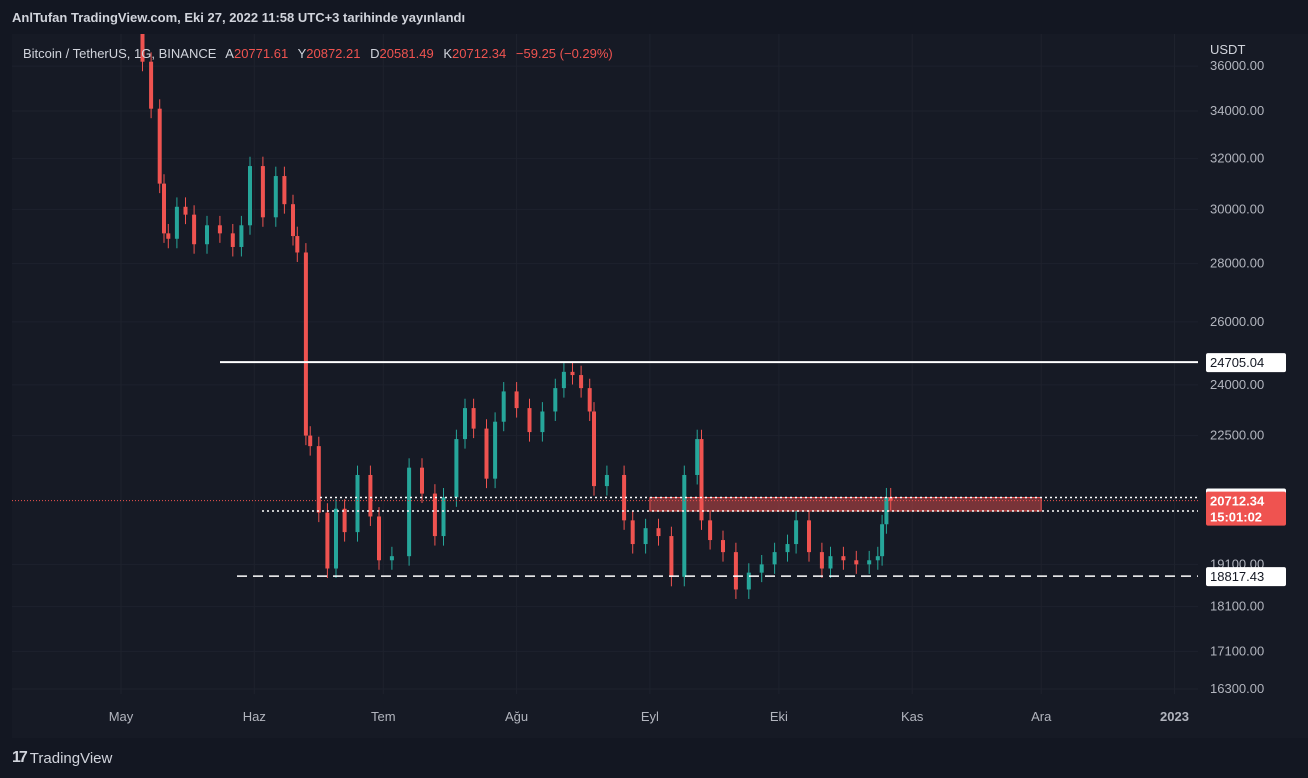 The image size is (1308, 778). What do you see at coordinates (20, 757) in the screenshot?
I see `tradingview-logo-icon: 17` at bounding box center [20, 757].